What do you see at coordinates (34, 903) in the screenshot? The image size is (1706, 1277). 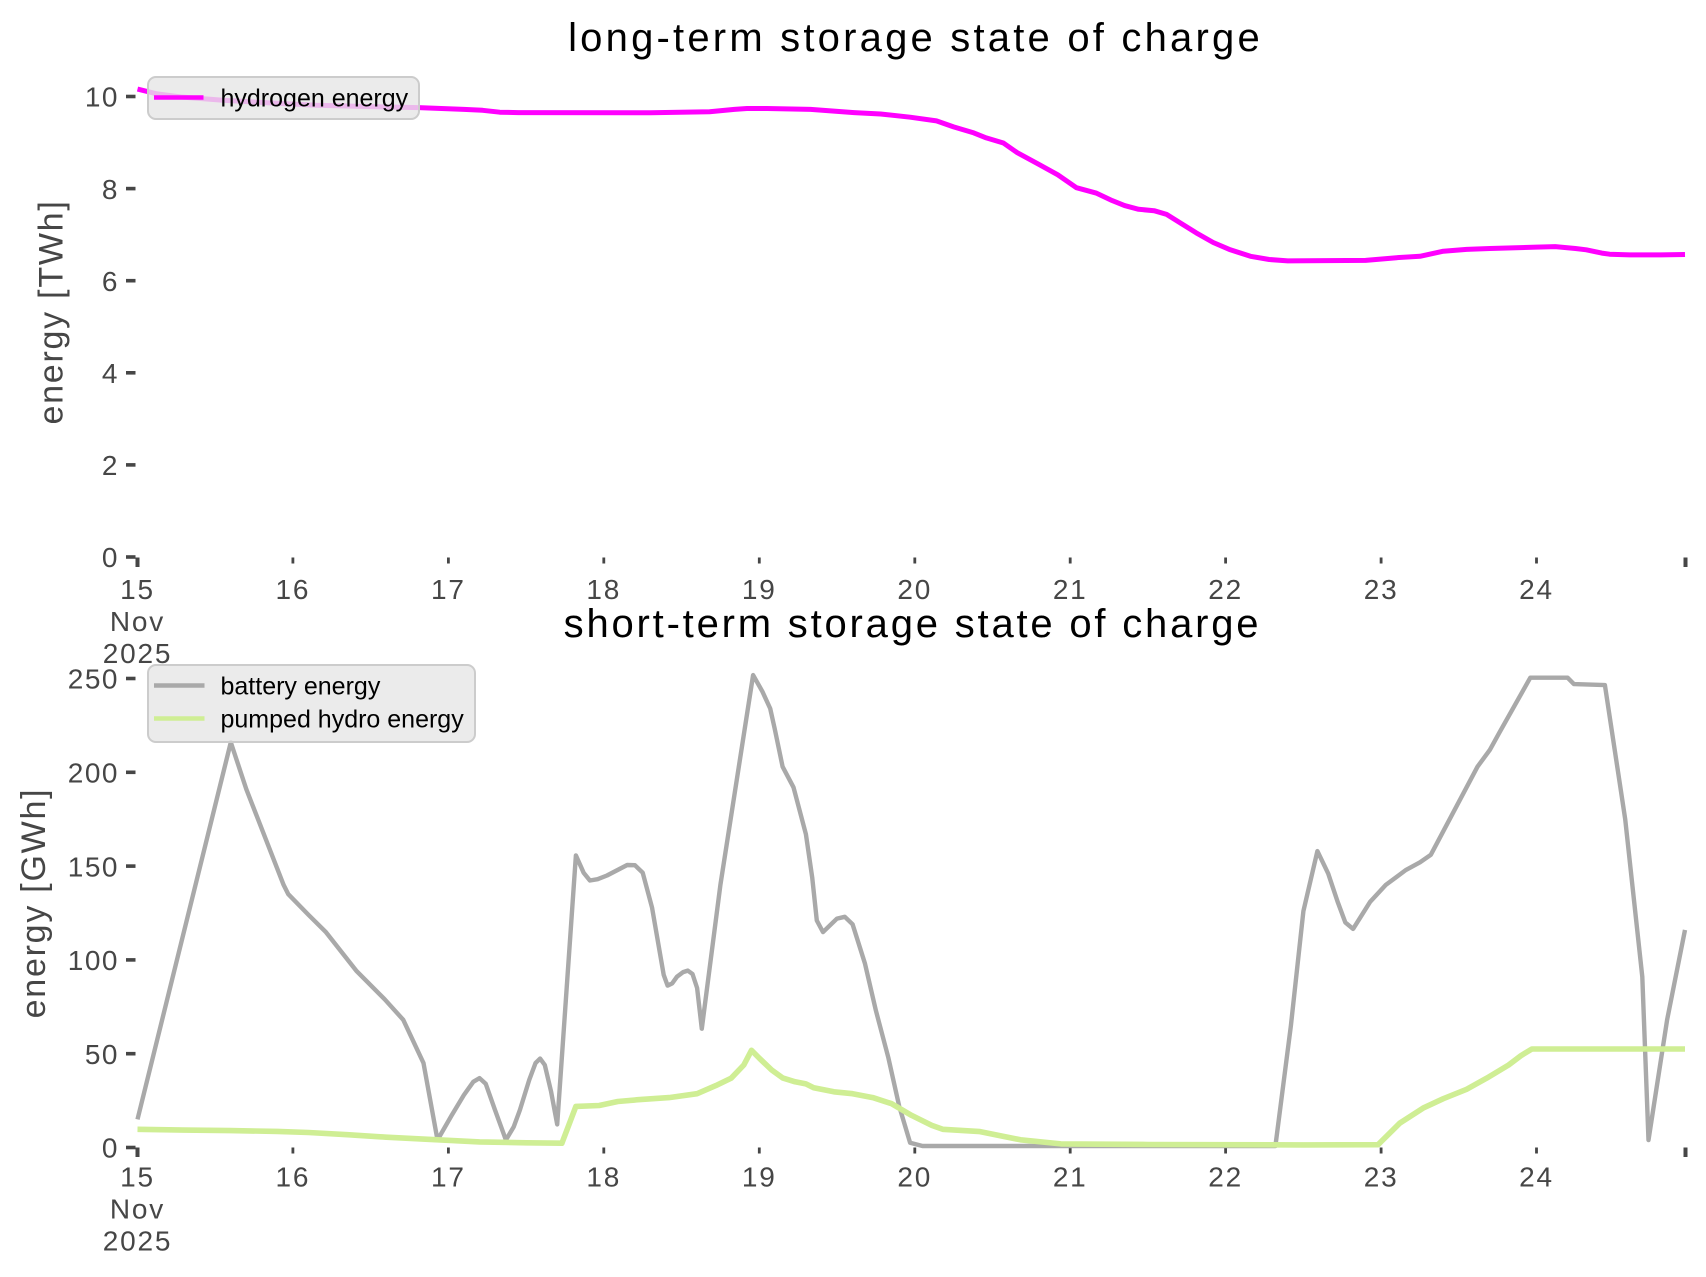 I see `svg-text: energy [GWh]` at bounding box center [34, 903].